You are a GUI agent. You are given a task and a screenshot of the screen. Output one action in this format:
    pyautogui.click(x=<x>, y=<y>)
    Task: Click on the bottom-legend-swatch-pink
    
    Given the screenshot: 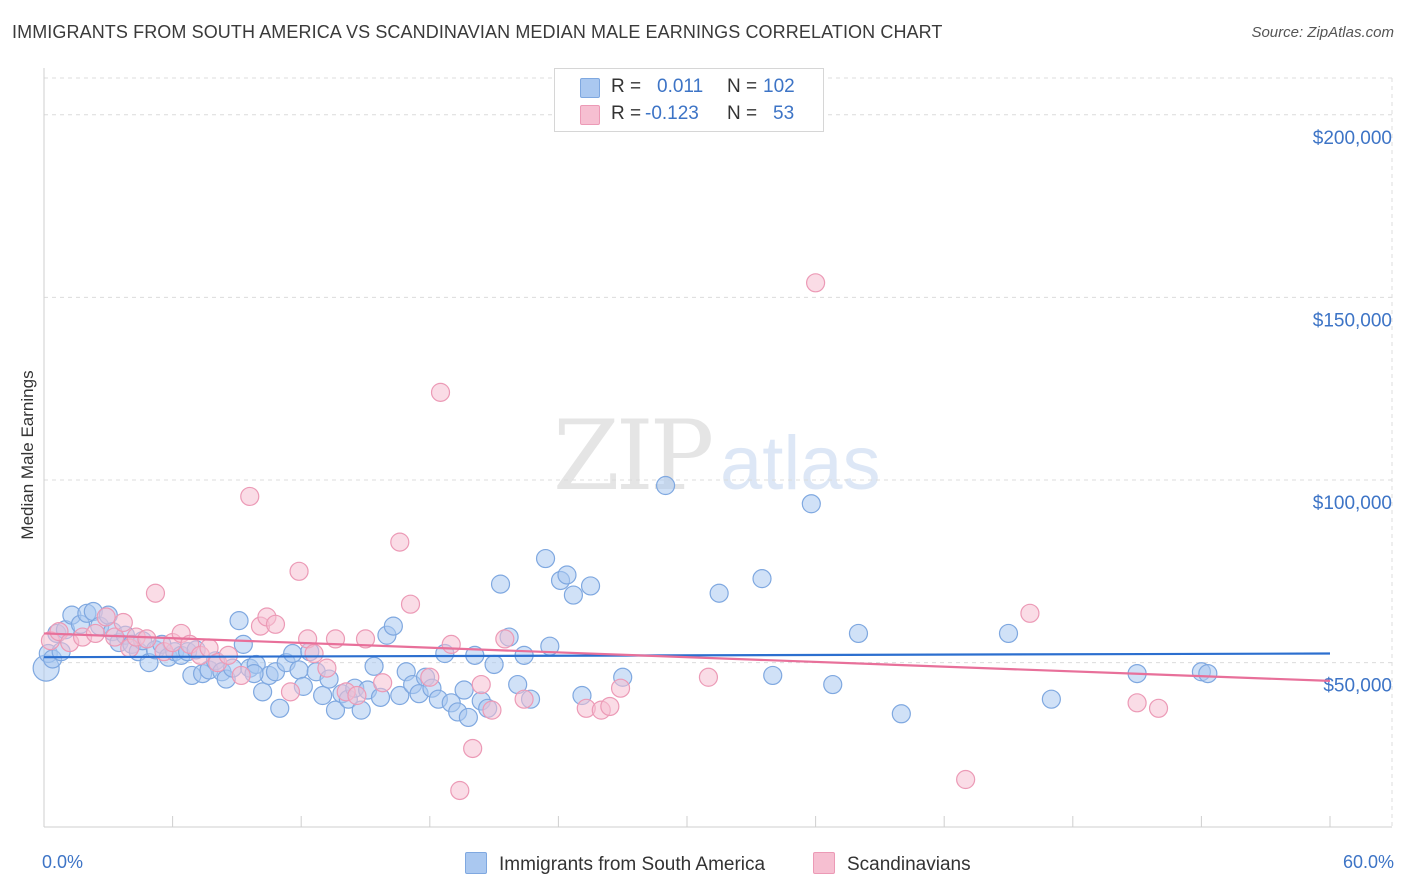 What is the action you would take?
    pyautogui.click(x=824, y=863)
    